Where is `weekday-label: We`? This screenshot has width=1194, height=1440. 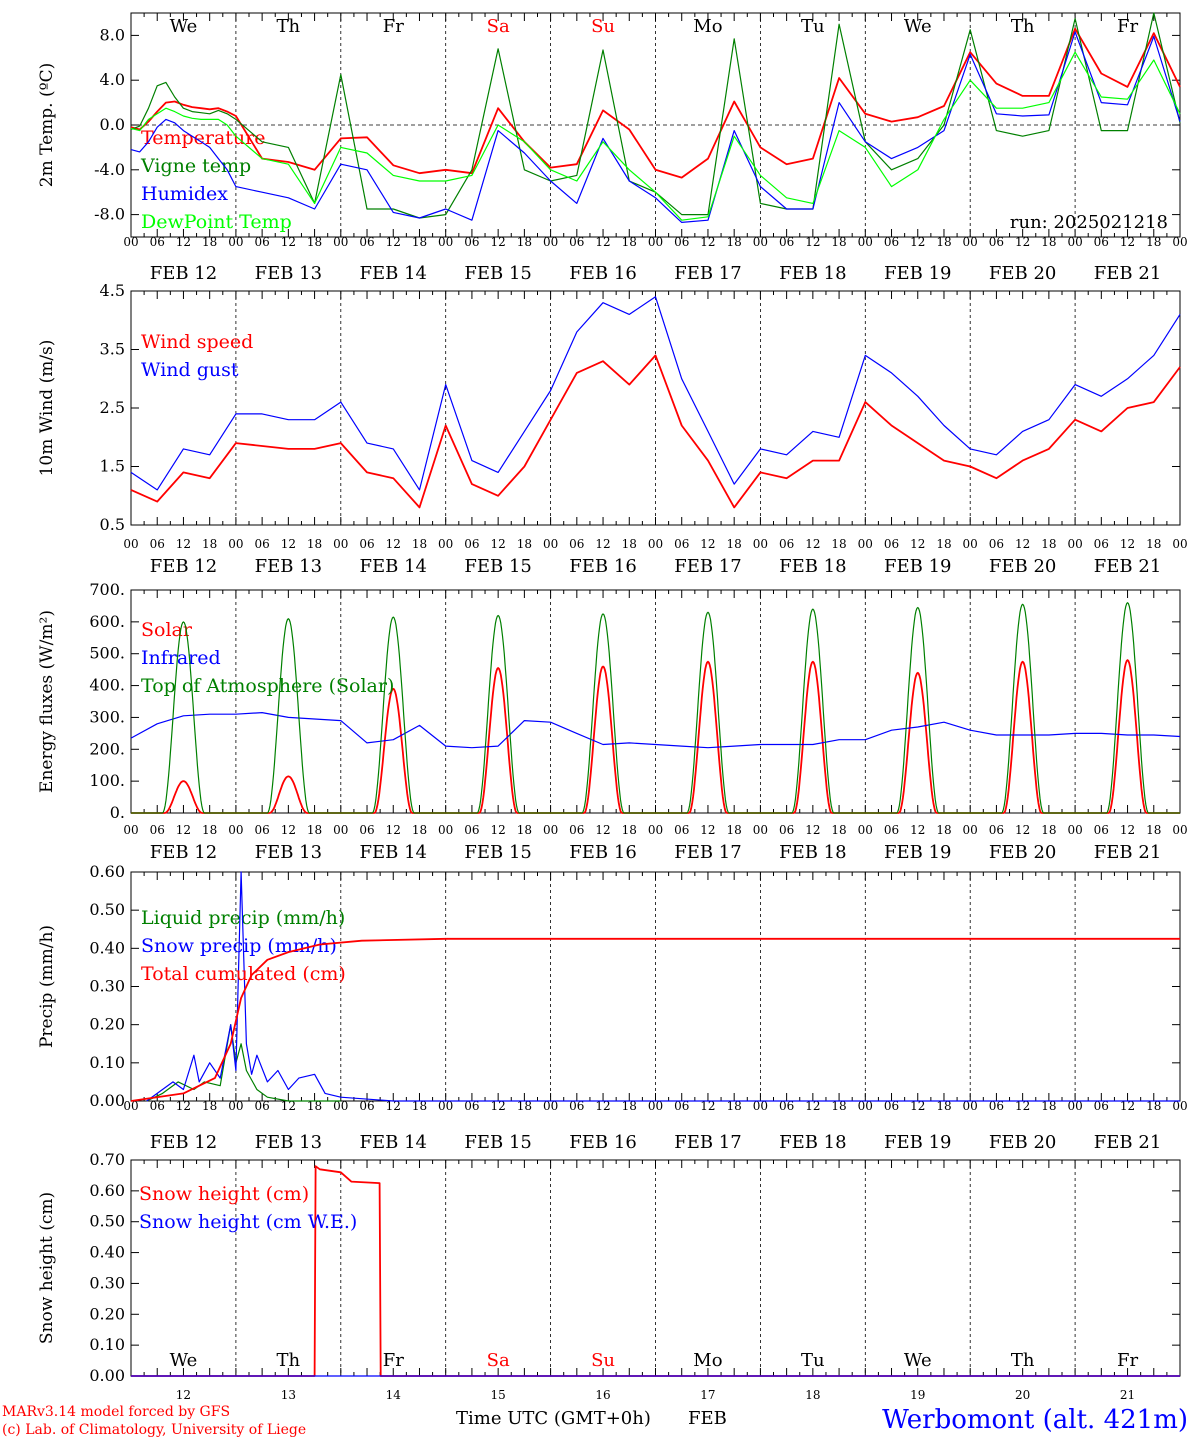
weekday-label: We is located at coordinates (918, 26).